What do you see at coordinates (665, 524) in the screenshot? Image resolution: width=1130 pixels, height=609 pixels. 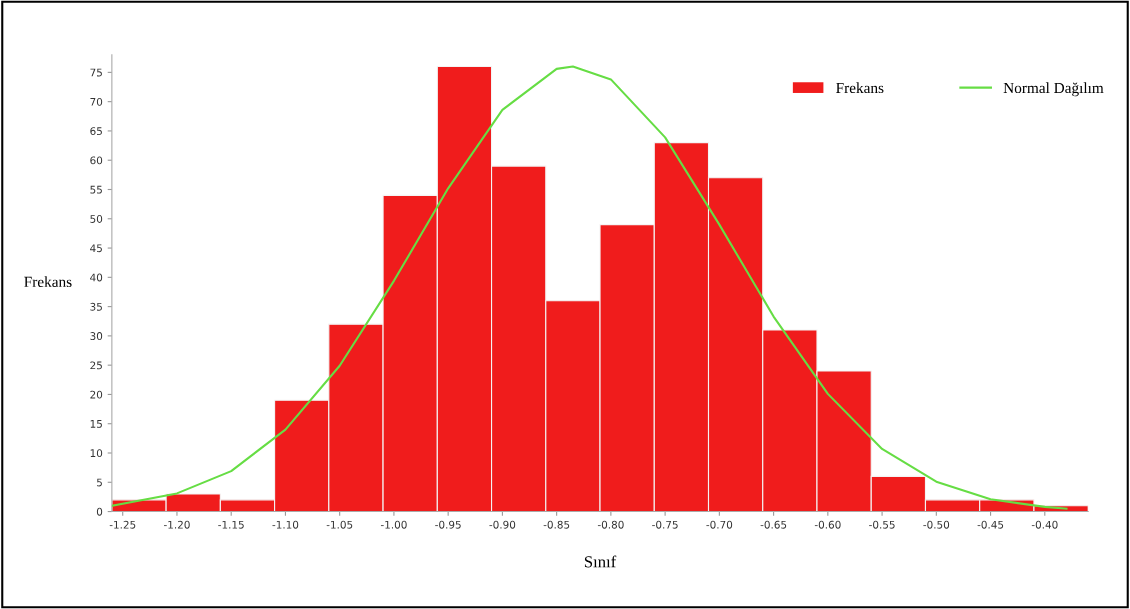 I see `x-tick-label: -0.75` at bounding box center [665, 524].